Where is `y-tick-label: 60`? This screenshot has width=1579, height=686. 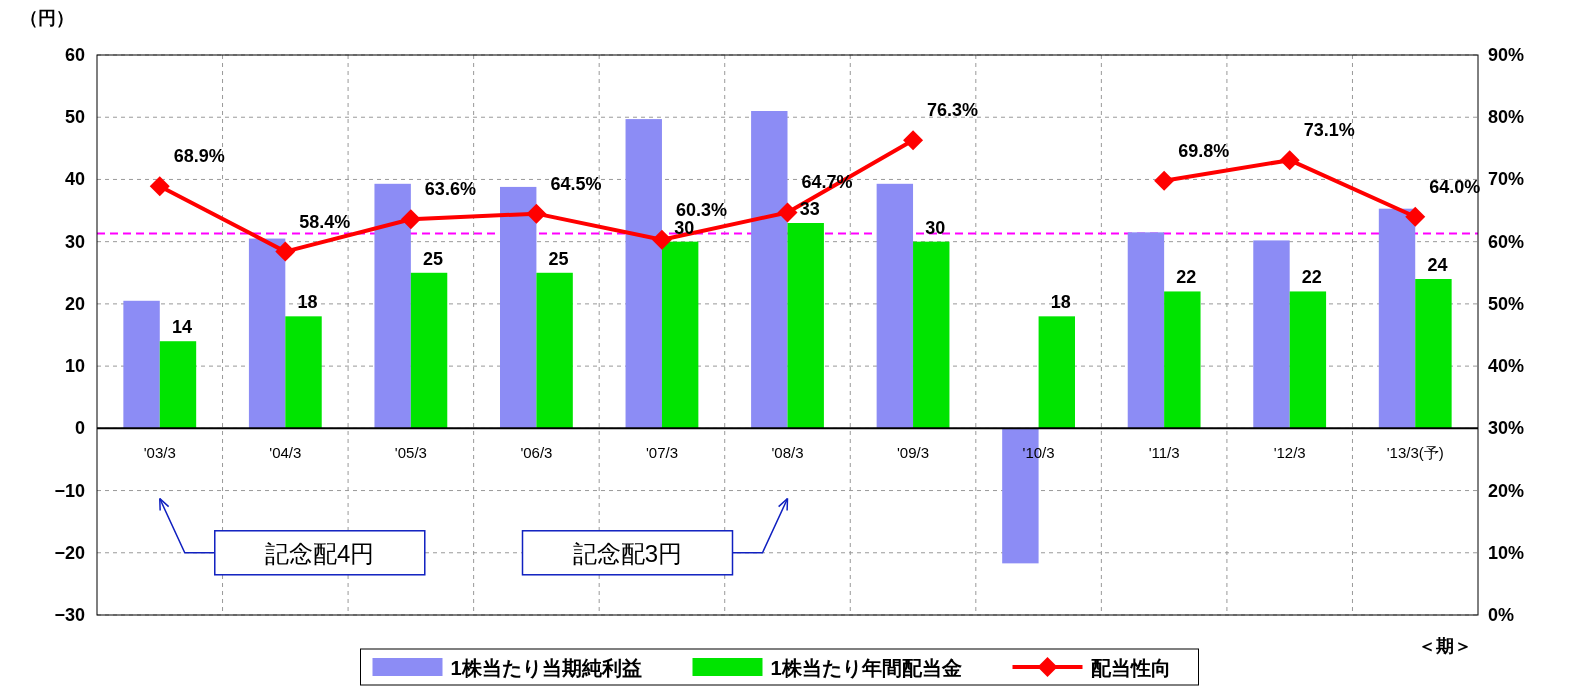
y-tick-label: 60 is located at coordinates (74, 55).